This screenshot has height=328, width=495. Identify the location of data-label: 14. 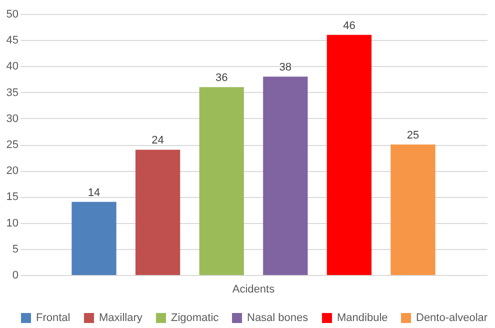
(94, 192).